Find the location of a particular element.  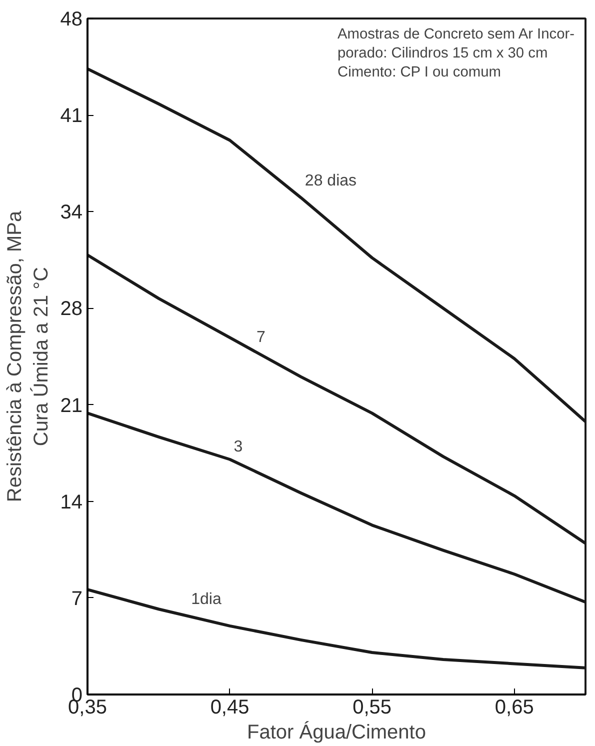

annotation: 28 dias is located at coordinates (330, 181).